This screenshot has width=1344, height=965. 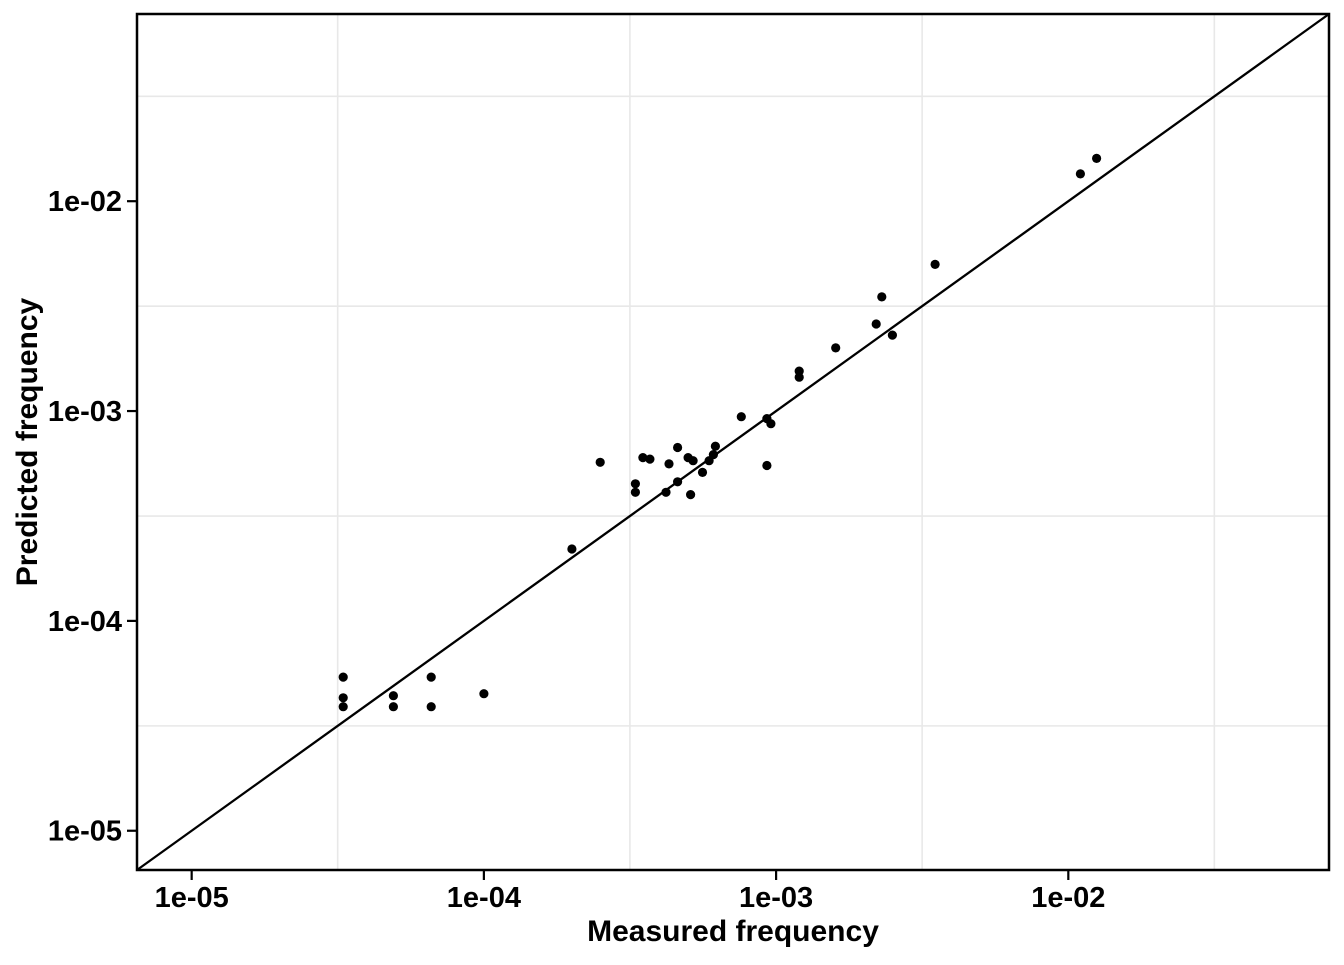 I want to click on y-tick-label: 1e-03, so click(x=85, y=412).